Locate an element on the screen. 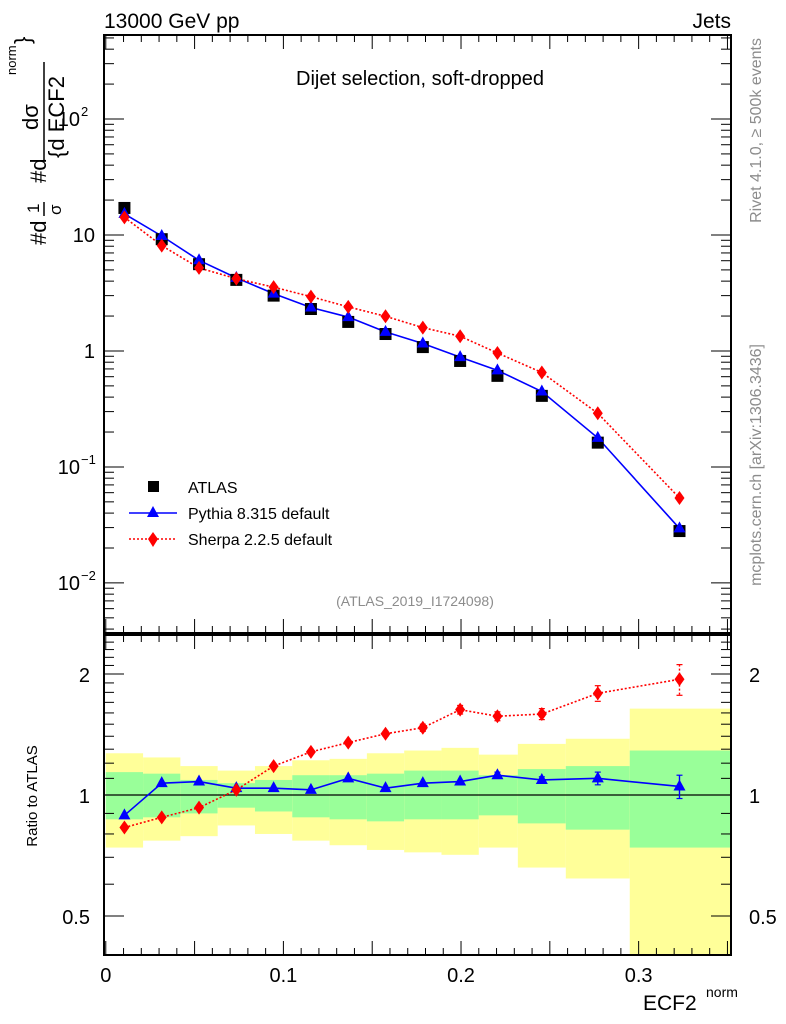 This screenshot has height=1024, width=786. ratio-series is located at coordinates (402, 749).